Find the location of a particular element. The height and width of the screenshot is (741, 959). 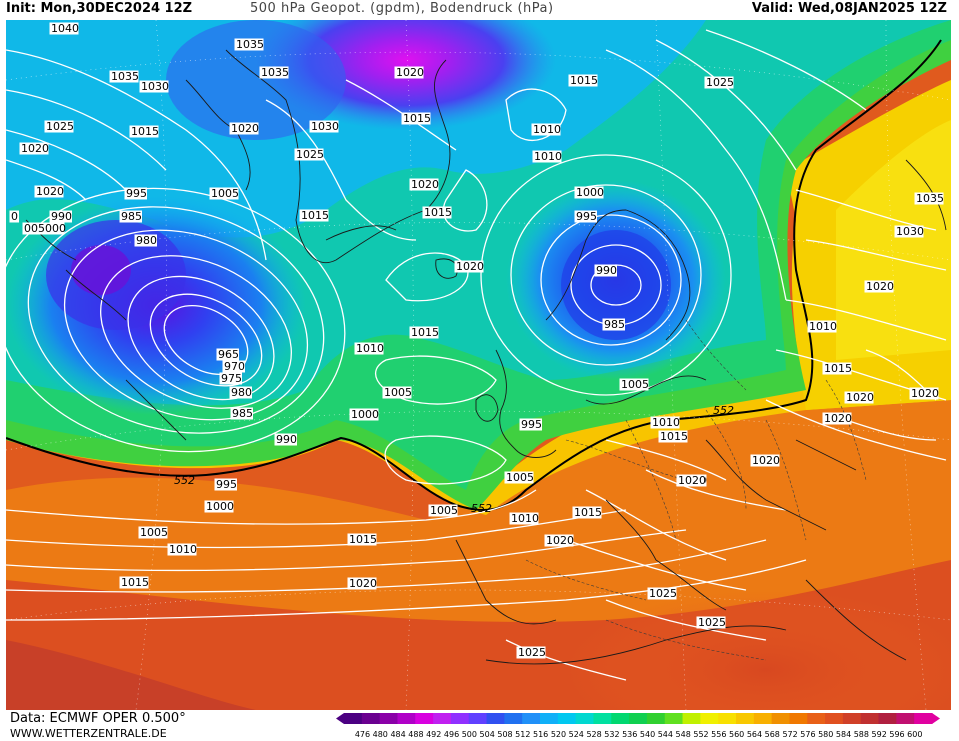

legend-tick: 540 is located at coordinates (647, 734).